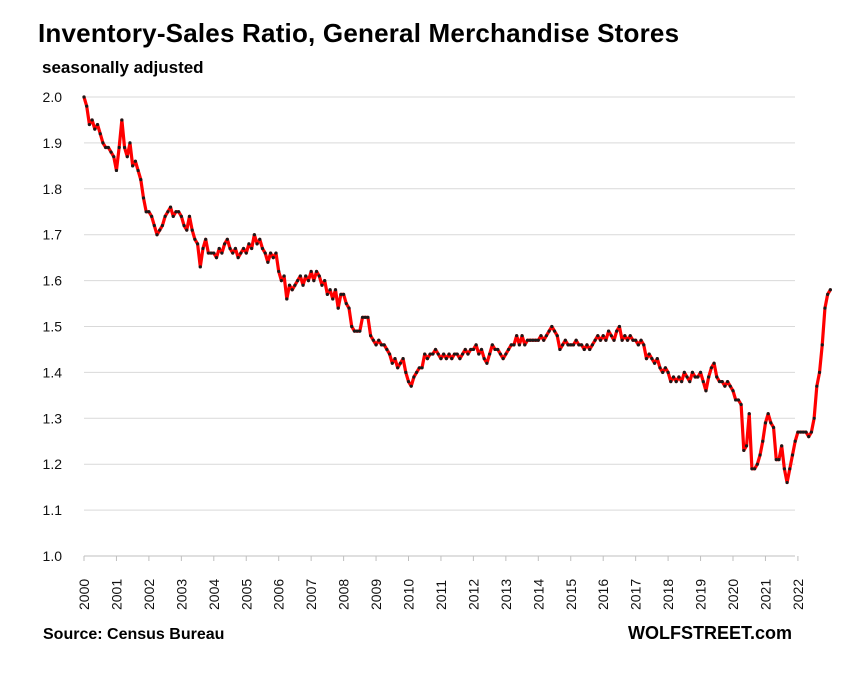 This screenshot has width=854, height=683. Describe the element at coordinates (709, 633) in the screenshot. I see `brand-logo-text: WOLFSTREET.com` at that location.